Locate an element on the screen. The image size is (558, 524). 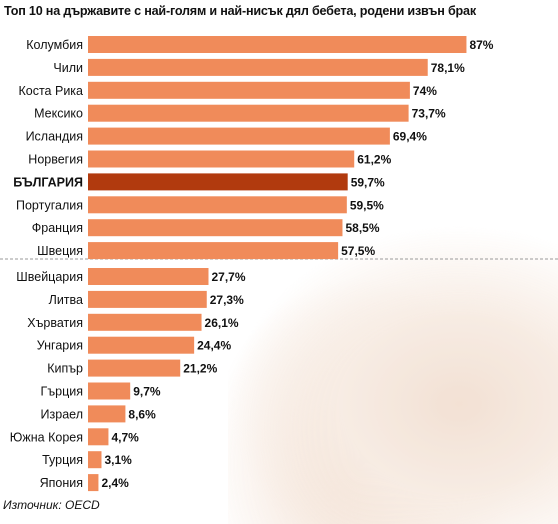
category-label: Мексико is located at coordinates (58, 114).